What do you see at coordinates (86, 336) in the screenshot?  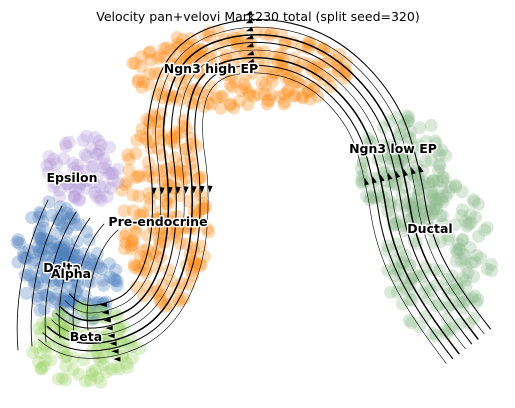 I see `cluster-label-beta: Beta` at bounding box center [86, 336].